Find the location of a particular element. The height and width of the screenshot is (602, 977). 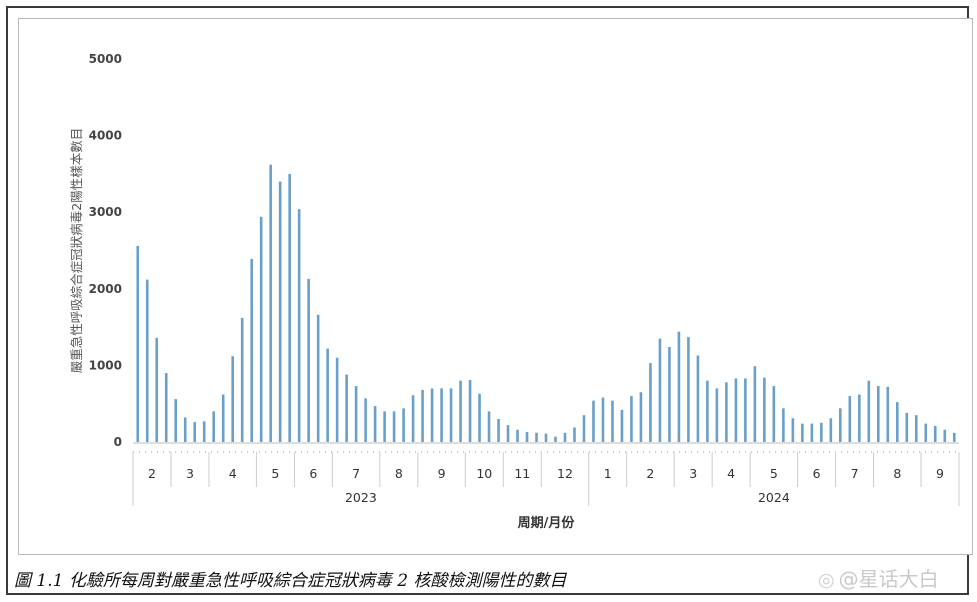

year-tick-label: 2023 is located at coordinates (361, 497).